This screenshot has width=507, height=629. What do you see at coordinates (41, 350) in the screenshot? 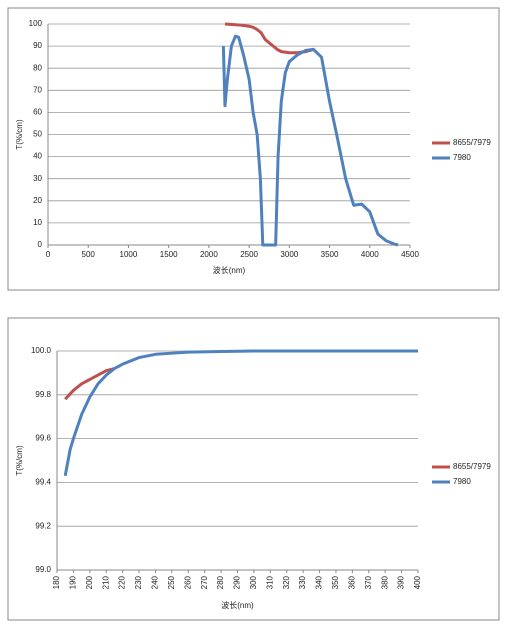
I see `y-tick-label: 100.0` at bounding box center [41, 350].